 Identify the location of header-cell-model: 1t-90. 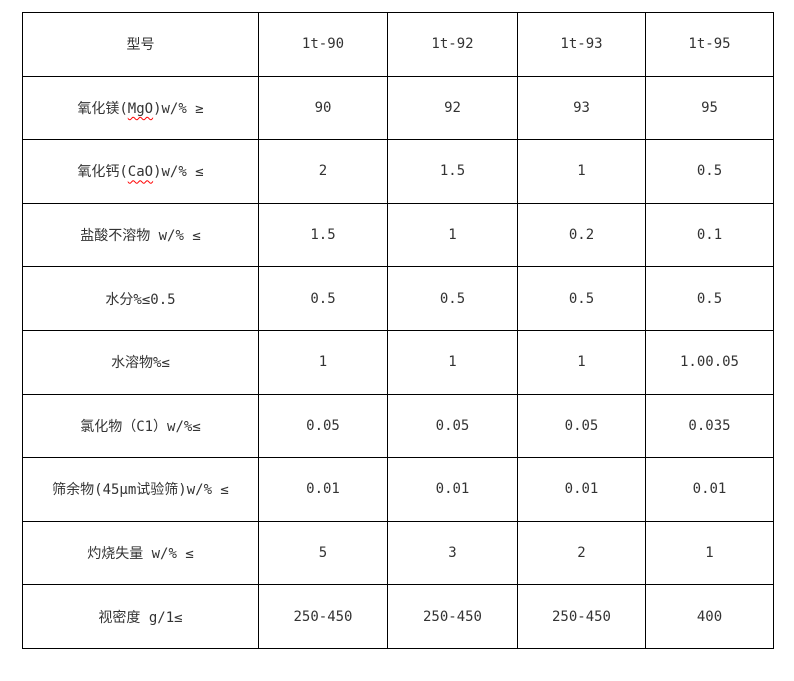
(323, 44).